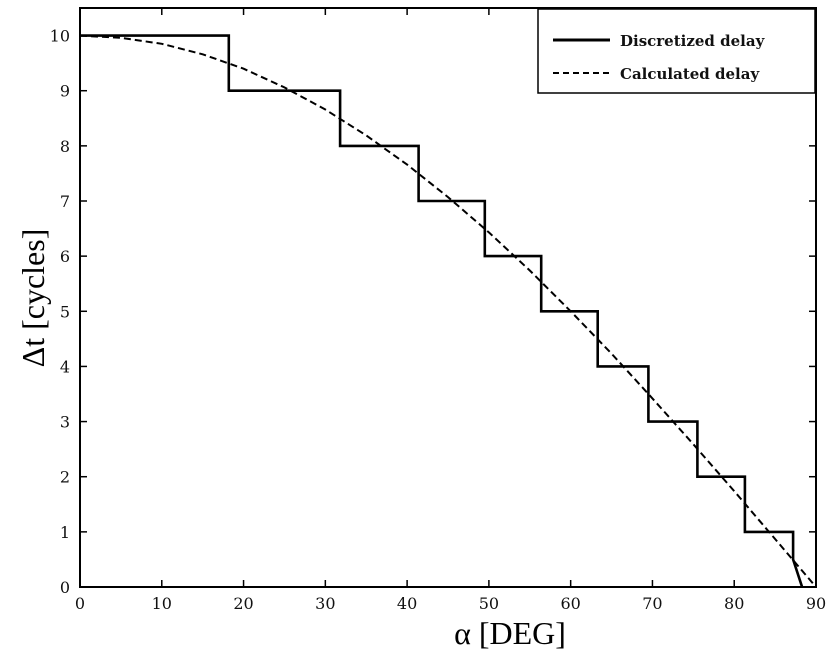 Image resolution: width=828 pixels, height=656 pixels. Describe the element at coordinates (65, 201) in the screenshot. I see `y-tick-label: 7` at that location.